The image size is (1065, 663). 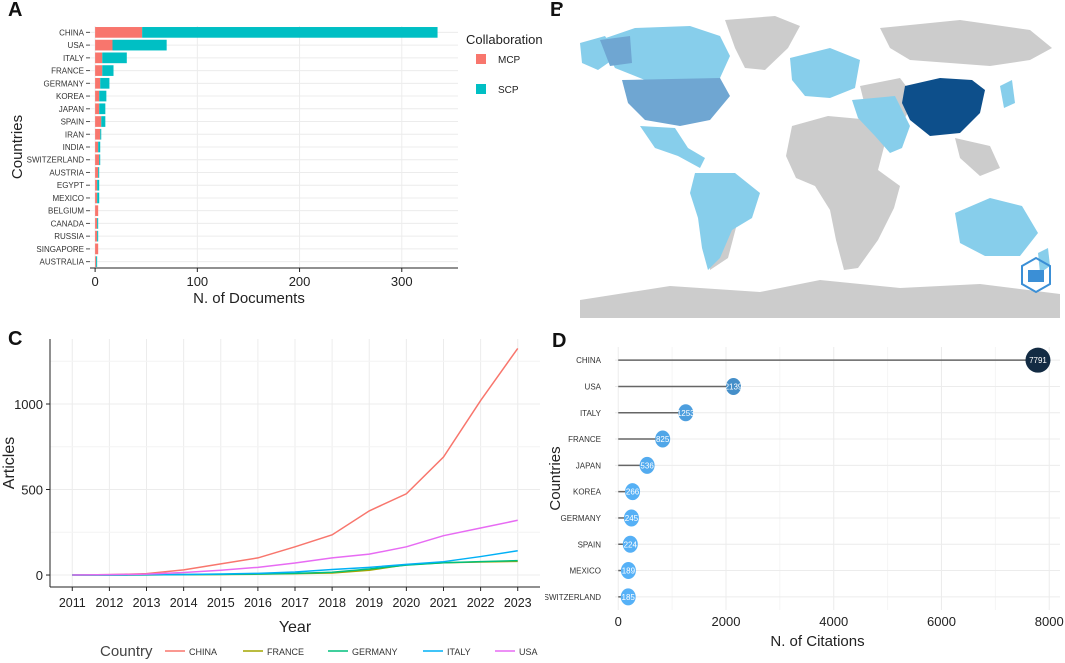 I want to click on map-south-america, so click(x=725, y=221).